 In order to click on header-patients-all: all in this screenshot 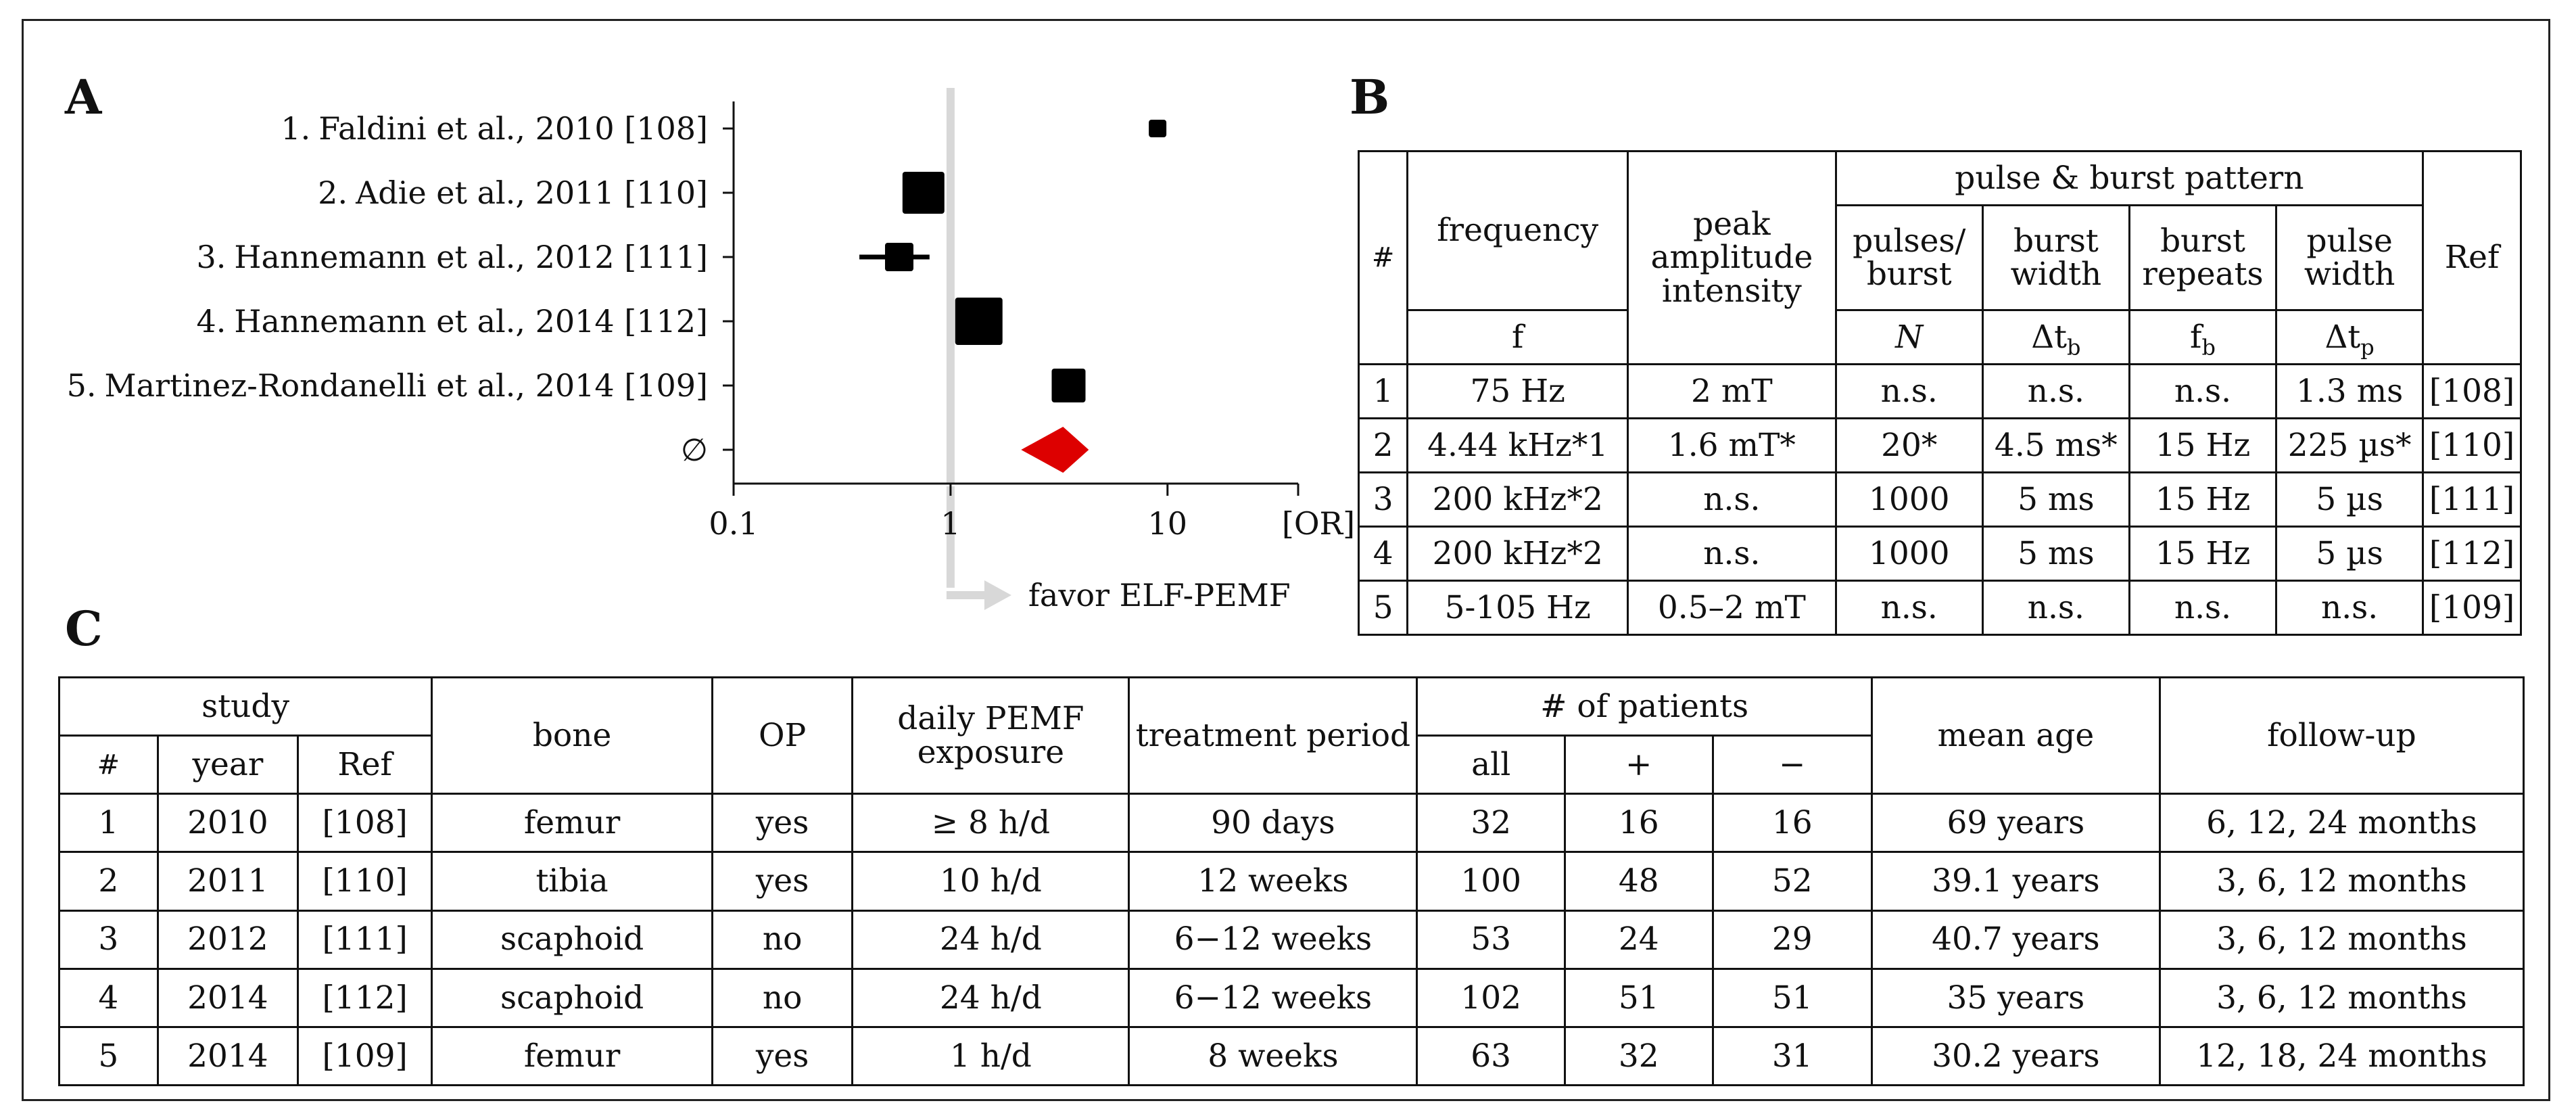, I will do `click(1491, 765)`.